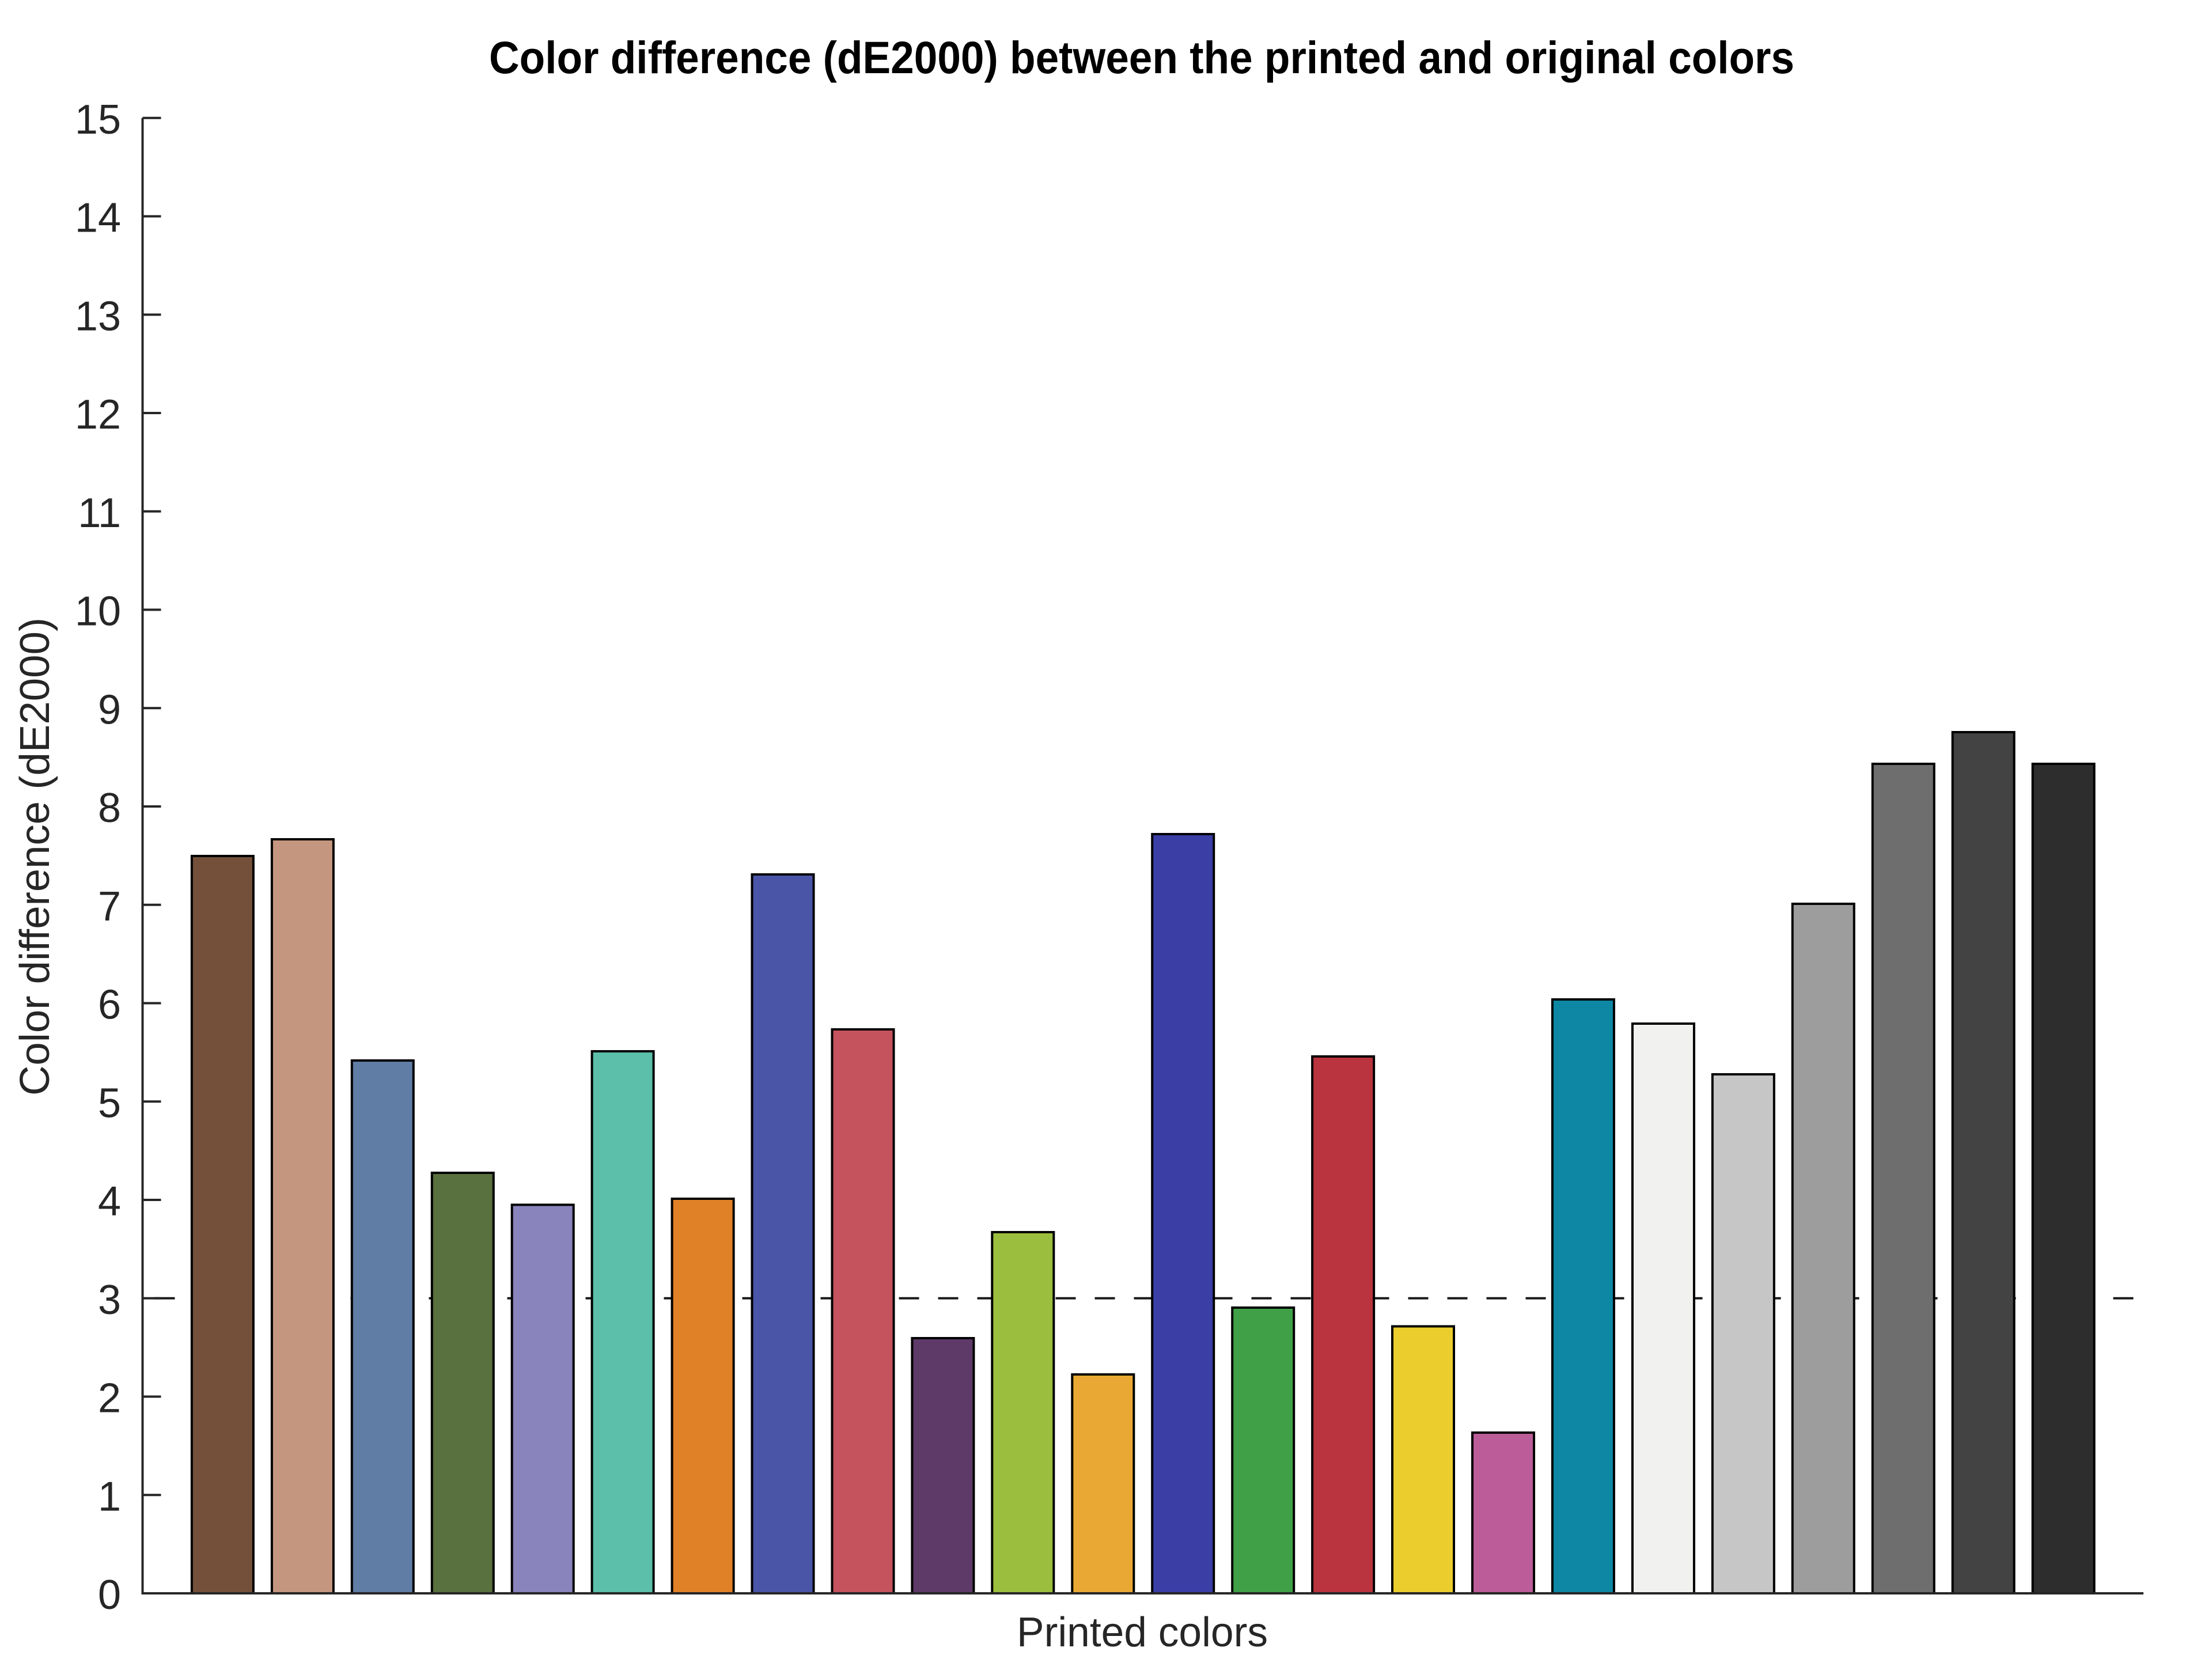 The width and height of the screenshot is (2212, 1659). I want to click on svg-text: Color difference (dE2000), so click(35, 857).